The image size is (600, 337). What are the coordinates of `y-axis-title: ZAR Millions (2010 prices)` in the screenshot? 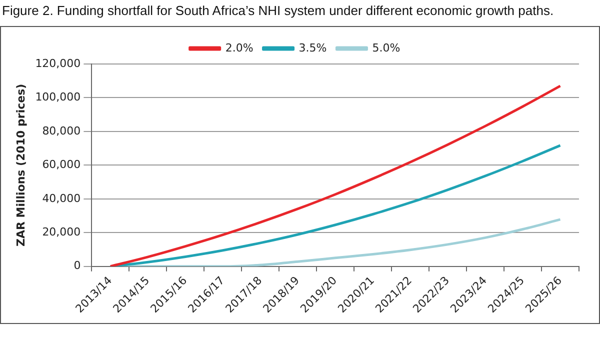 It's located at (21, 165).